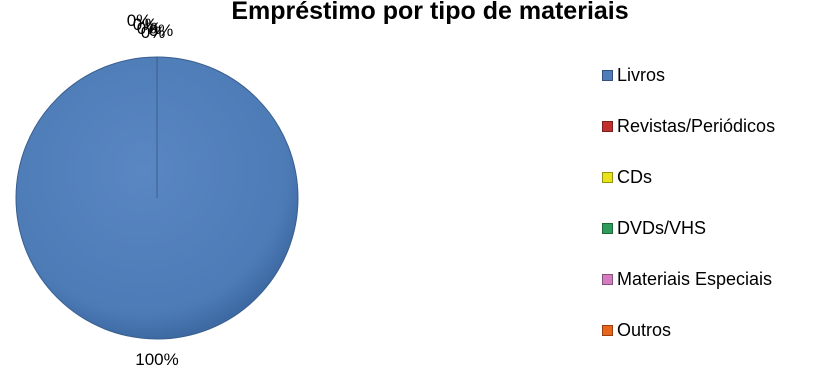  I want to click on legend-item-dvds-vhs: DVDs/VHS, so click(688, 228).